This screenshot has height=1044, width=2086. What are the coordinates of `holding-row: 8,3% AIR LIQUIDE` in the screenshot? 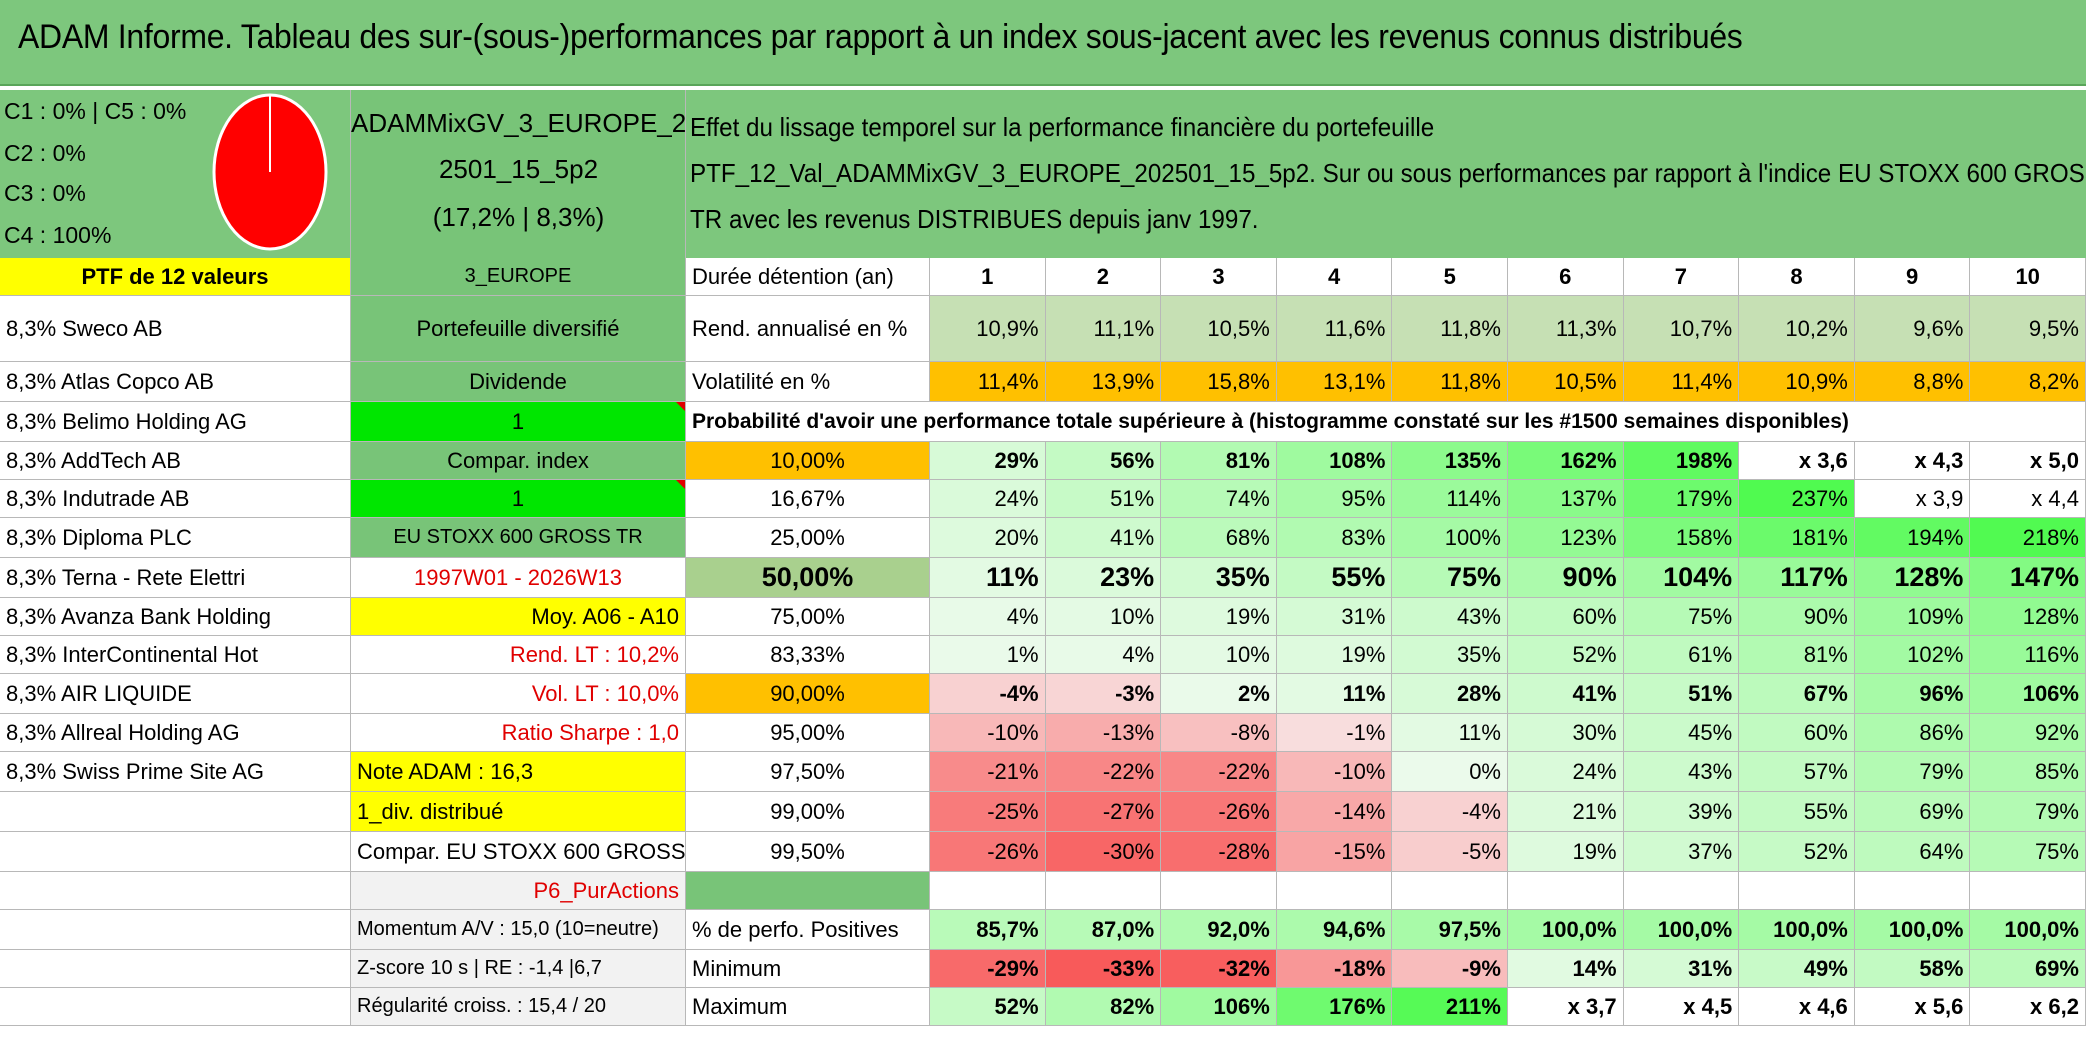 It's located at (175, 694).